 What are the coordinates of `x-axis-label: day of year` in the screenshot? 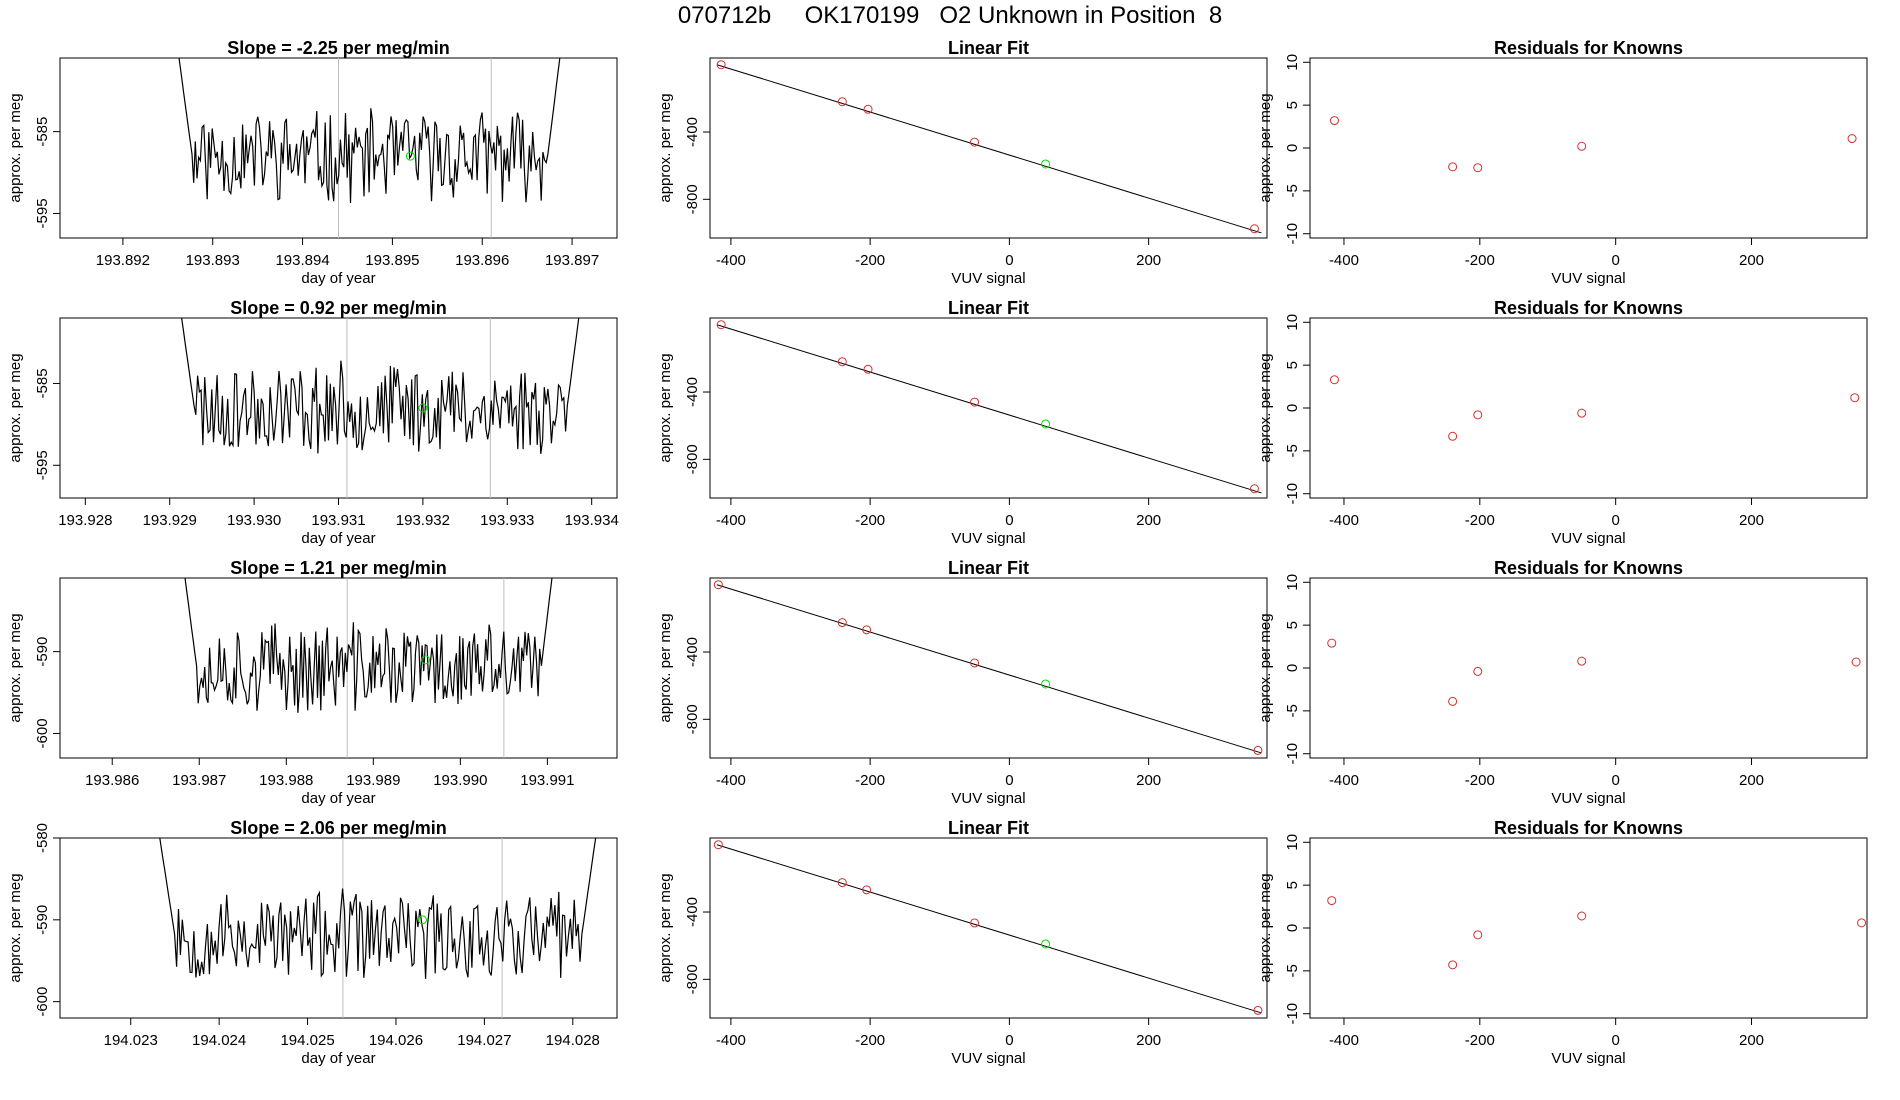 It's located at (338, 798).